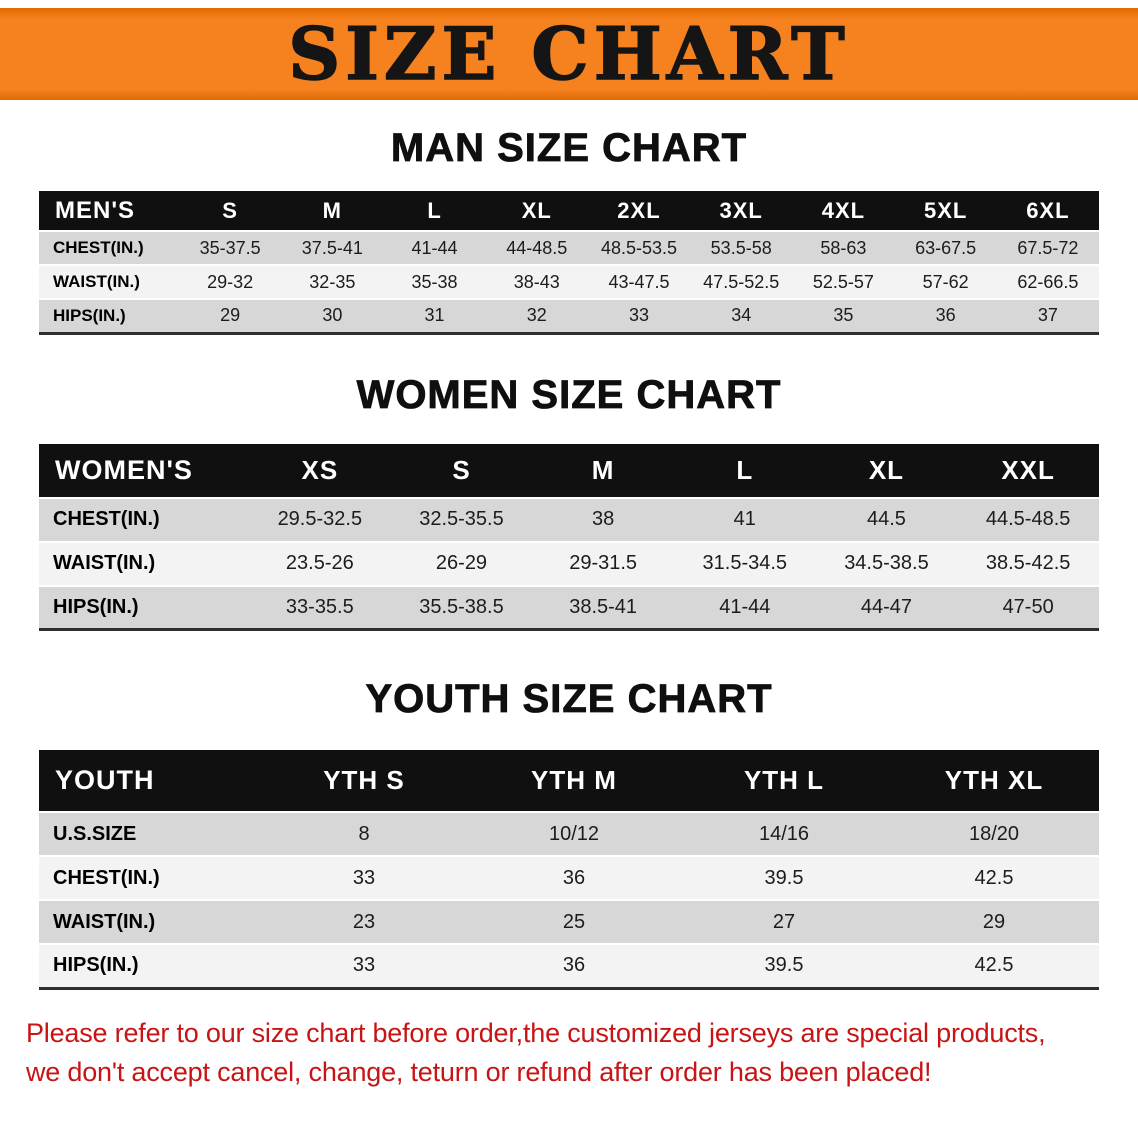 The width and height of the screenshot is (1138, 1132). I want to click on measurement-row: HIPS(IN.) 29 30 31 32 33 34 35 36 37, so click(569, 315).